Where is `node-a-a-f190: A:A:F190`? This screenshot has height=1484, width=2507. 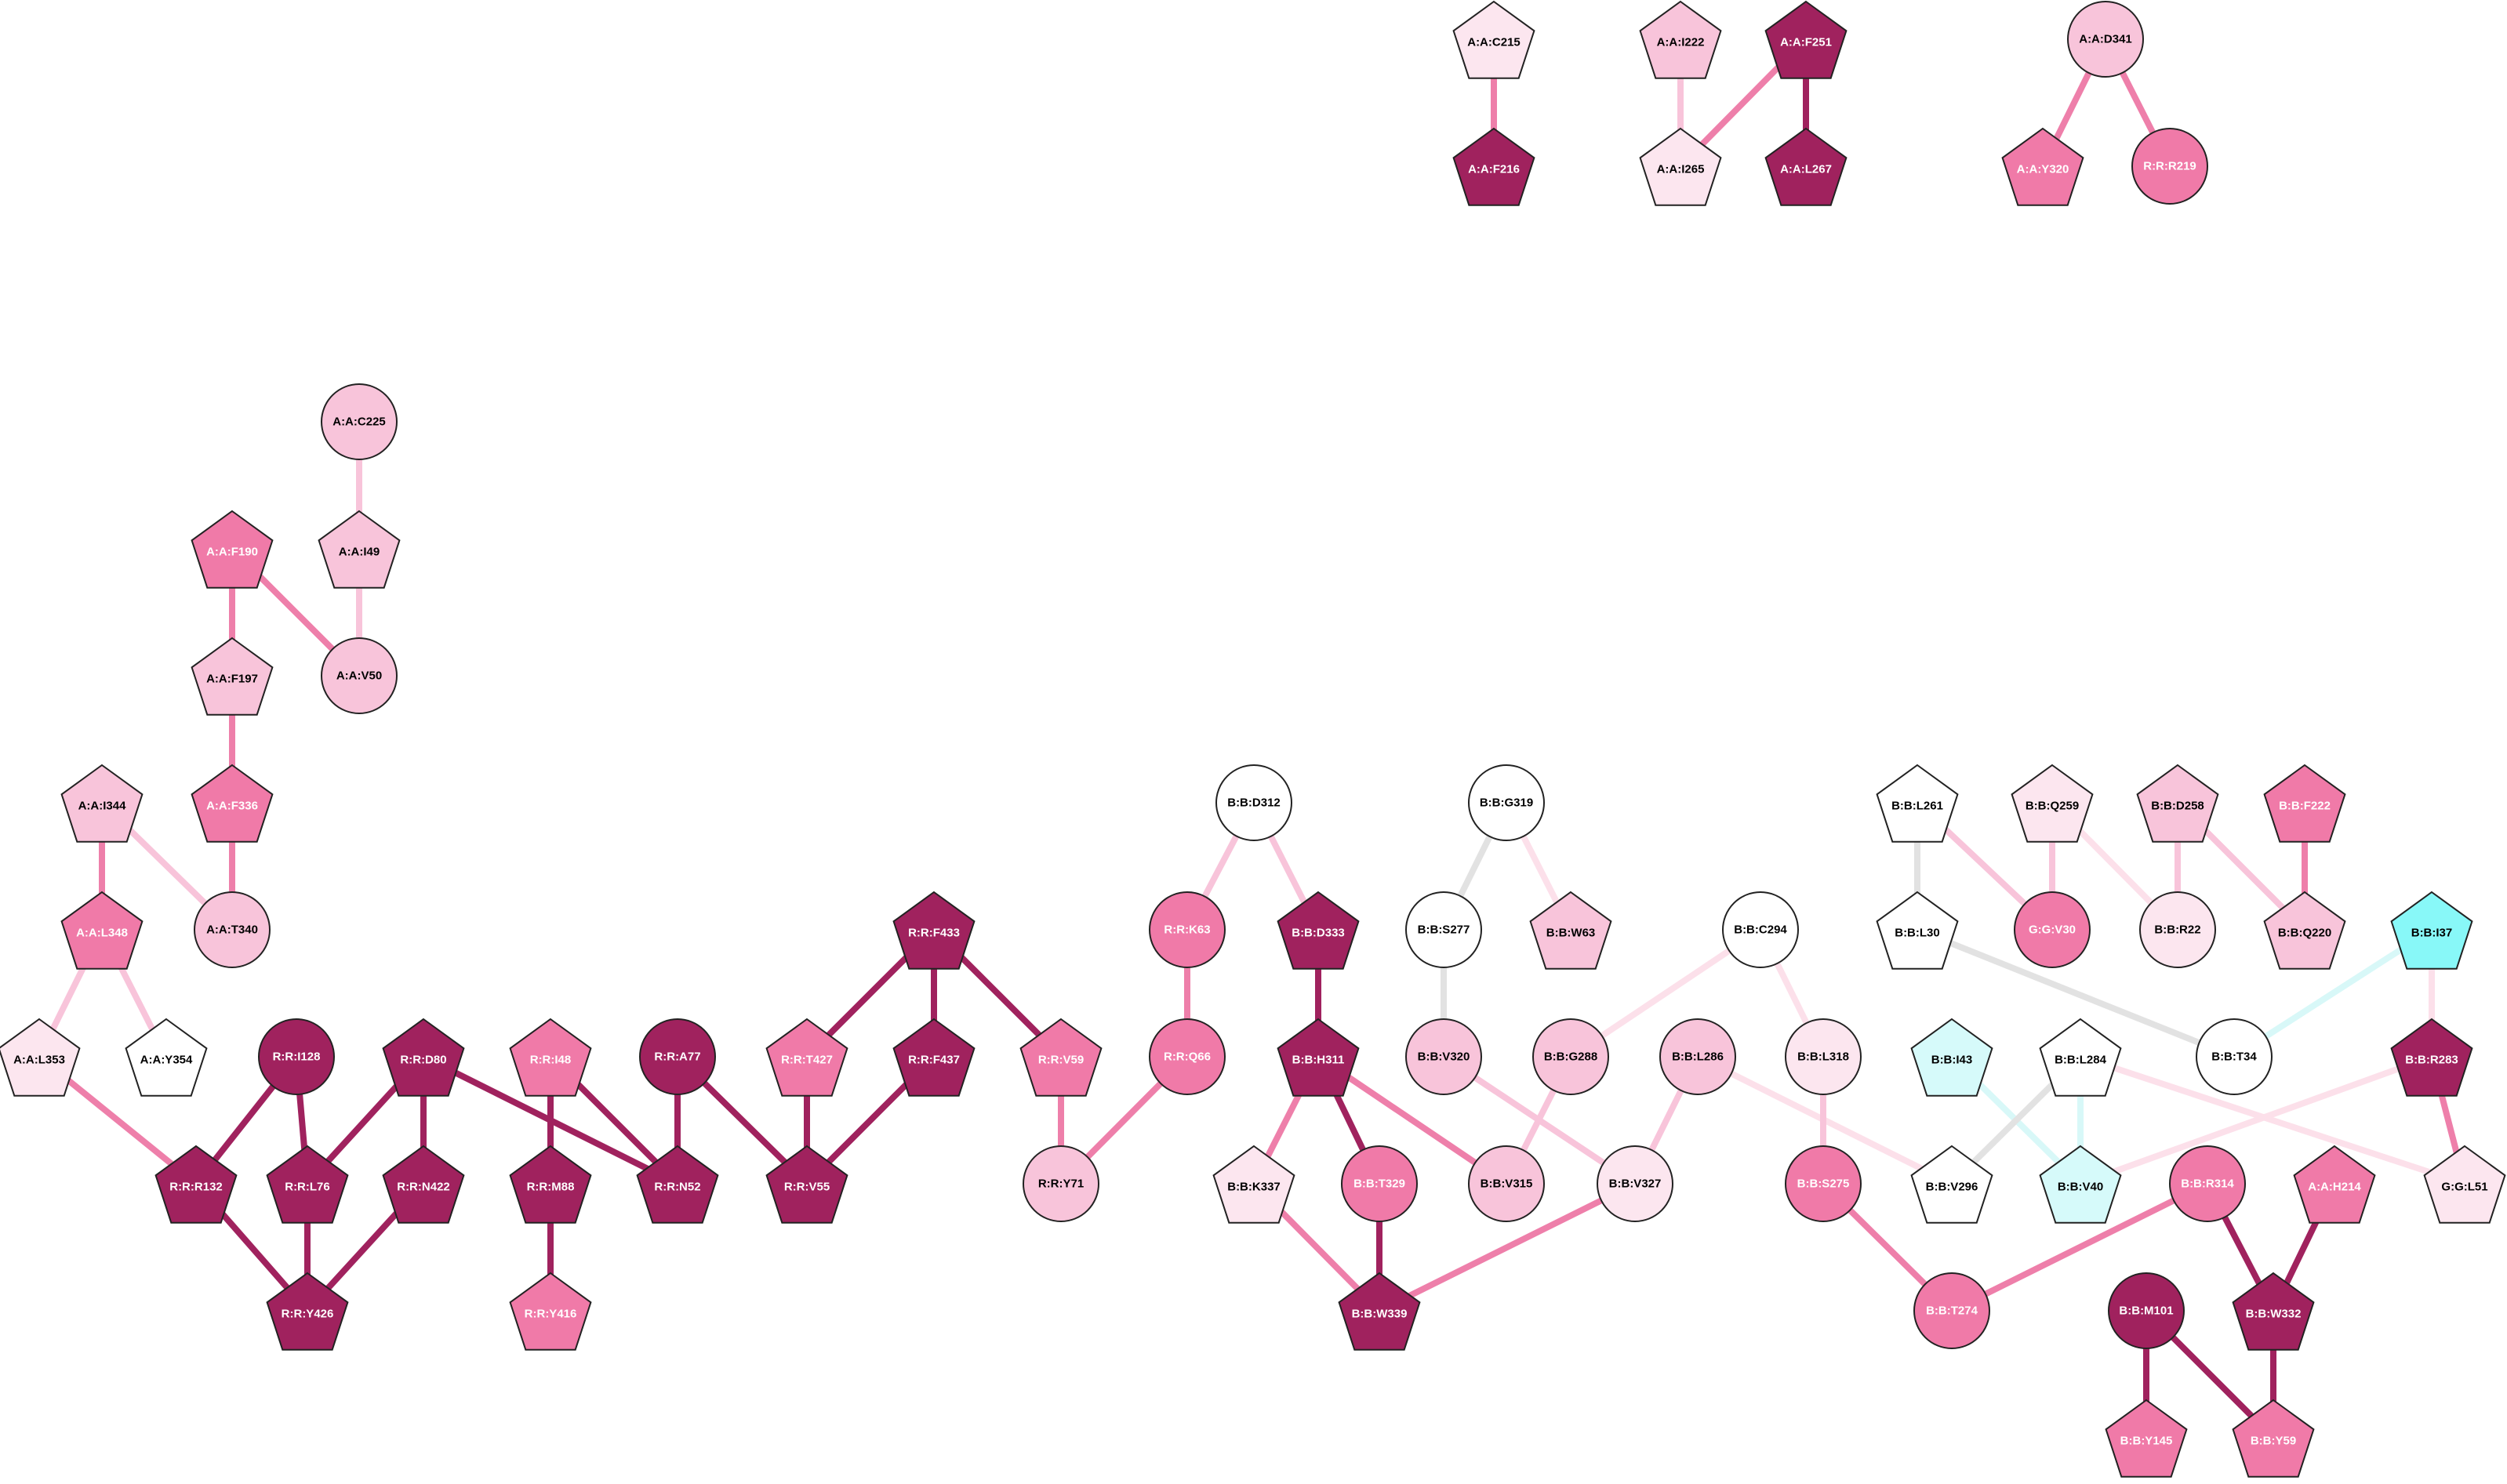
node-a-a-f190: A:A:F190 is located at coordinates (232, 549).